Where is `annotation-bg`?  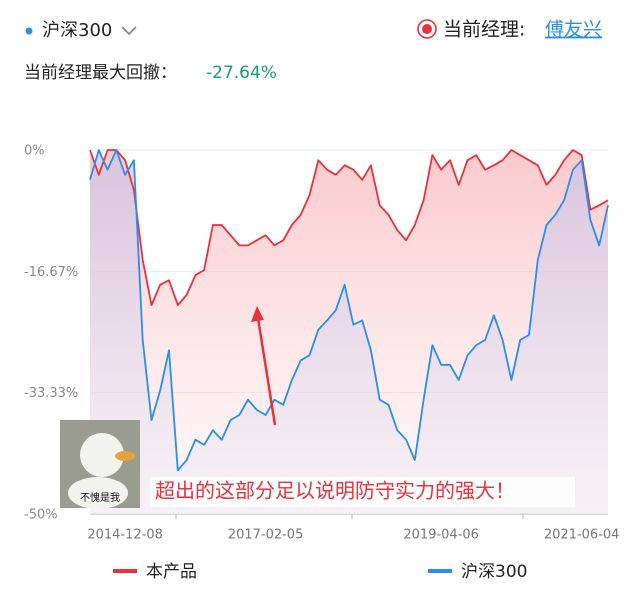 annotation-bg is located at coordinates (362, 492).